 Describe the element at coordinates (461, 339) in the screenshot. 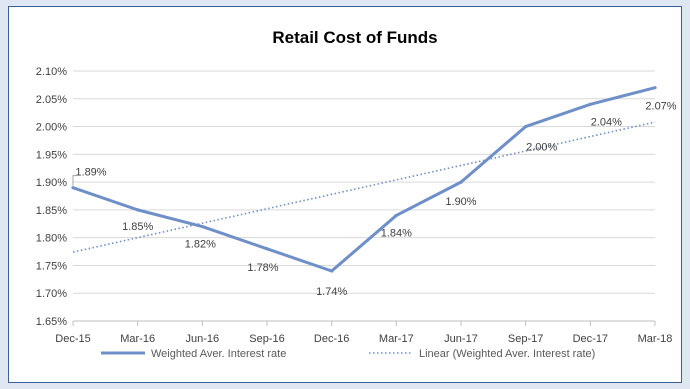

I see `x-tick-label: Jun-17` at that location.